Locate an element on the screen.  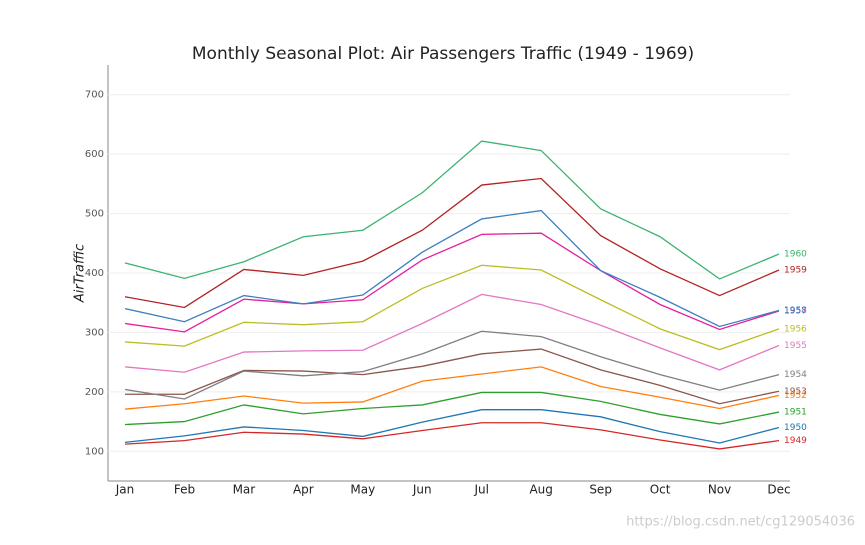
series-label: 1959 is located at coordinates (795, 271).